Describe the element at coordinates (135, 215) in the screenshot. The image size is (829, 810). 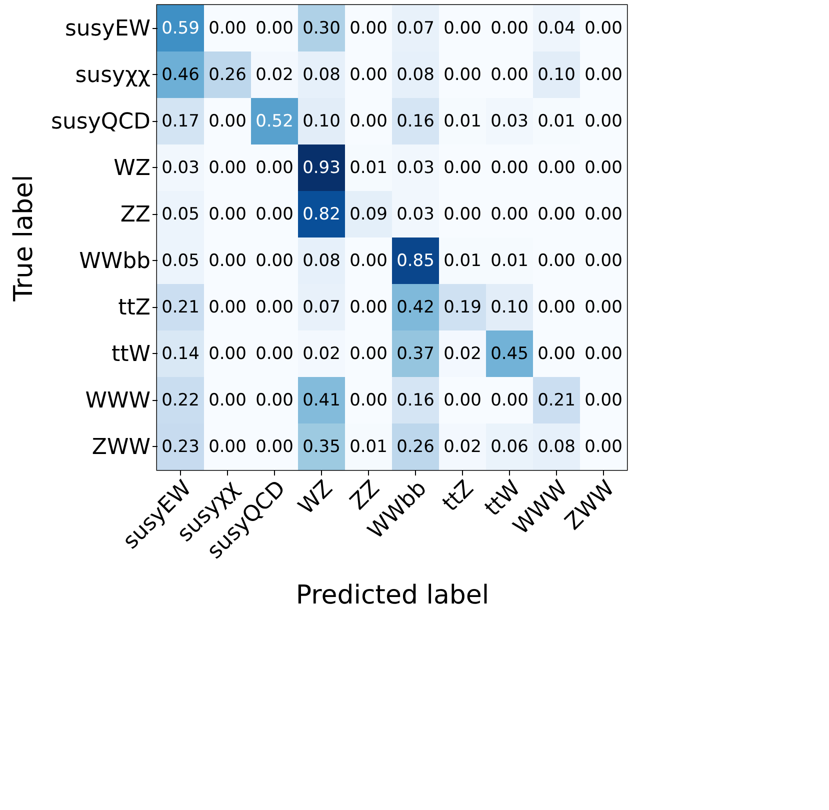
I see `y-tick-label: ZZ` at that location.